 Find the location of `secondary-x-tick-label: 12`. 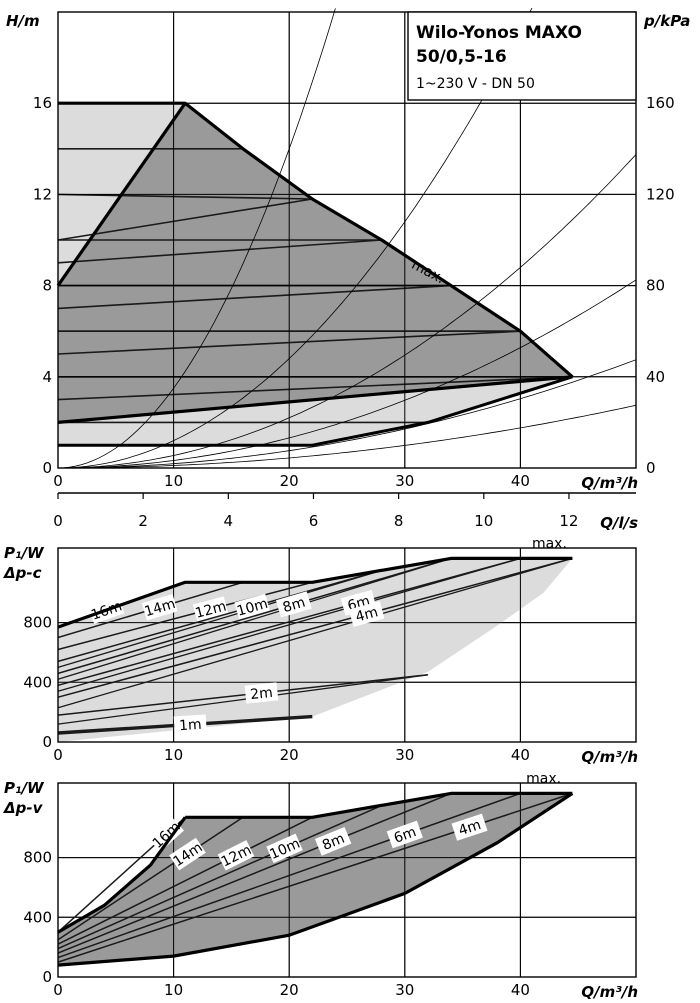

secondary-x-tick-label: 12 is located at coordinates (568, 521).